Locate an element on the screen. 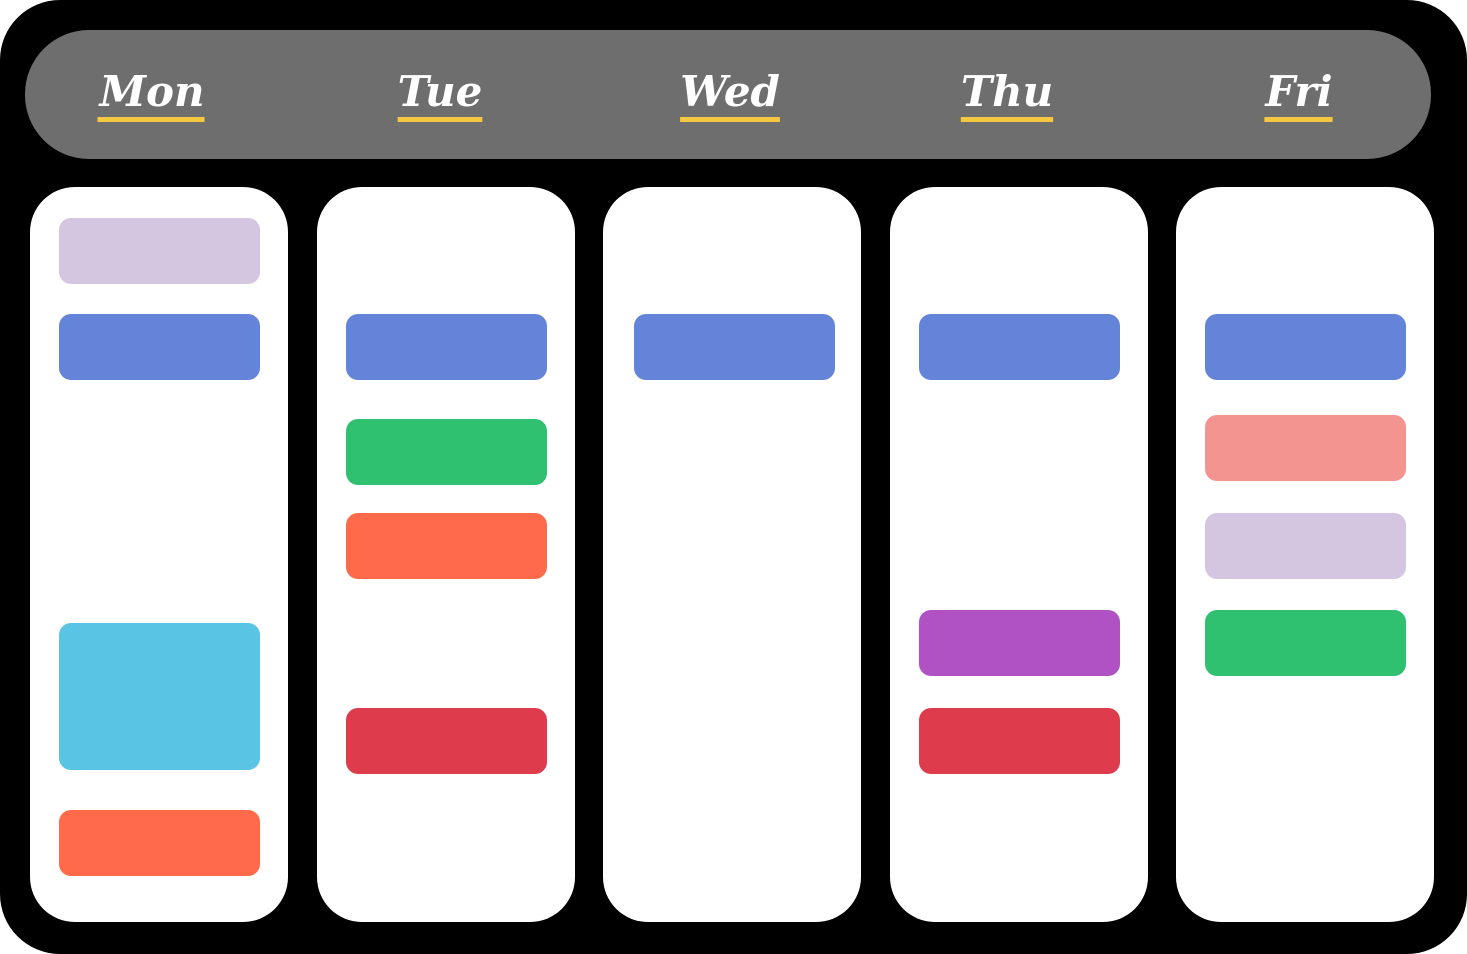  day-label: Wed is located at coordinates (730, 91).